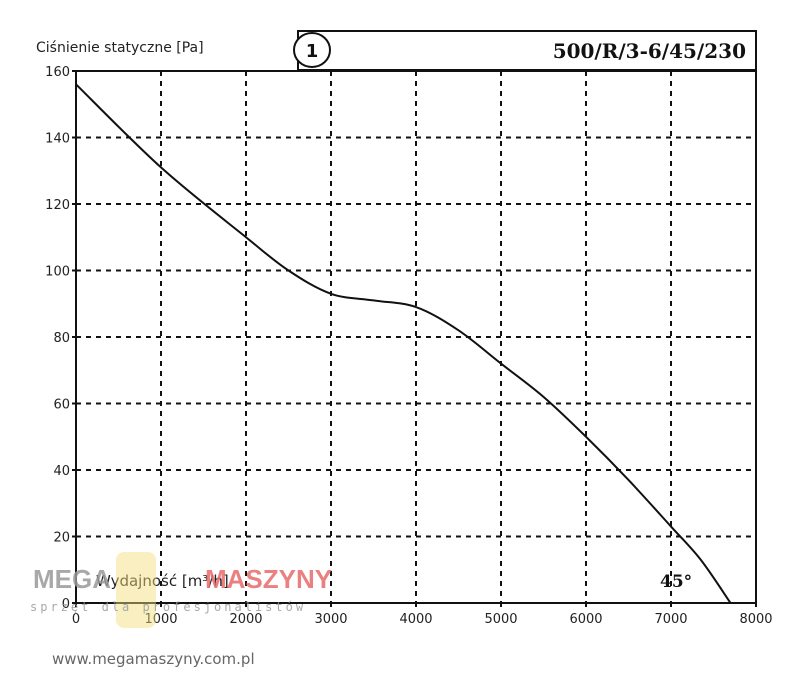 The height and width of the screenshot is (695, 800). I want to click on x-tick-labels: 0 1000 2000 3000 4000 5000 6000 7000 8000, so click(422, 615).